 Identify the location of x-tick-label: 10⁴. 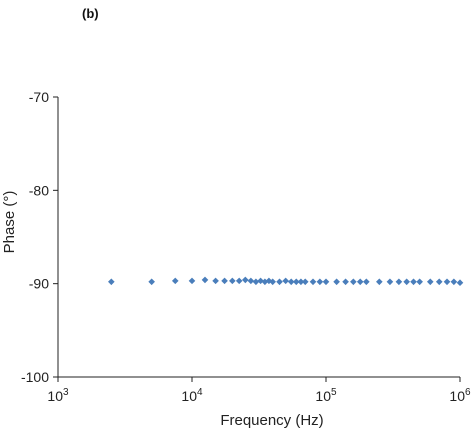
(192, 395).